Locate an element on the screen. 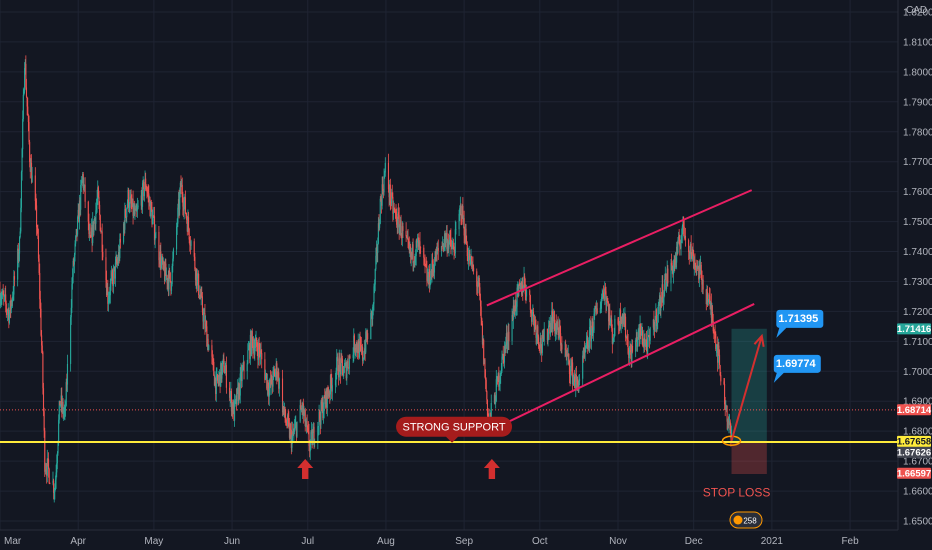  price-tag is located at coordinates (914, 329).